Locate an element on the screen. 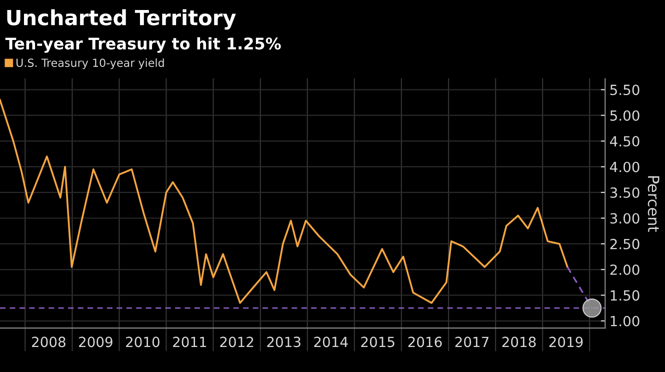 This screenshot has height=372, width=665. x-tick-label: 2014 is located at coordinates (331, 342).